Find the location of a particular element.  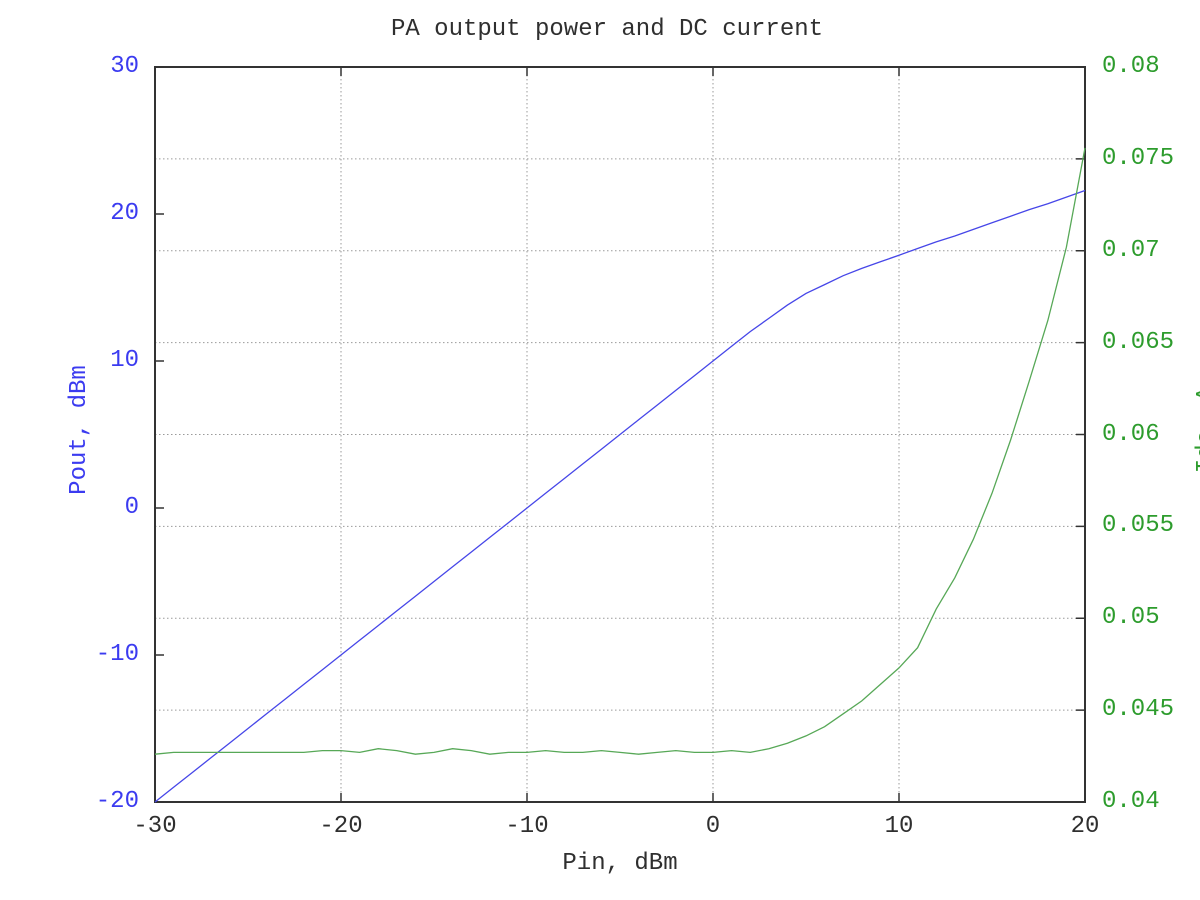

y-left-tick-label: 20 is located at coordinates (124, 213).